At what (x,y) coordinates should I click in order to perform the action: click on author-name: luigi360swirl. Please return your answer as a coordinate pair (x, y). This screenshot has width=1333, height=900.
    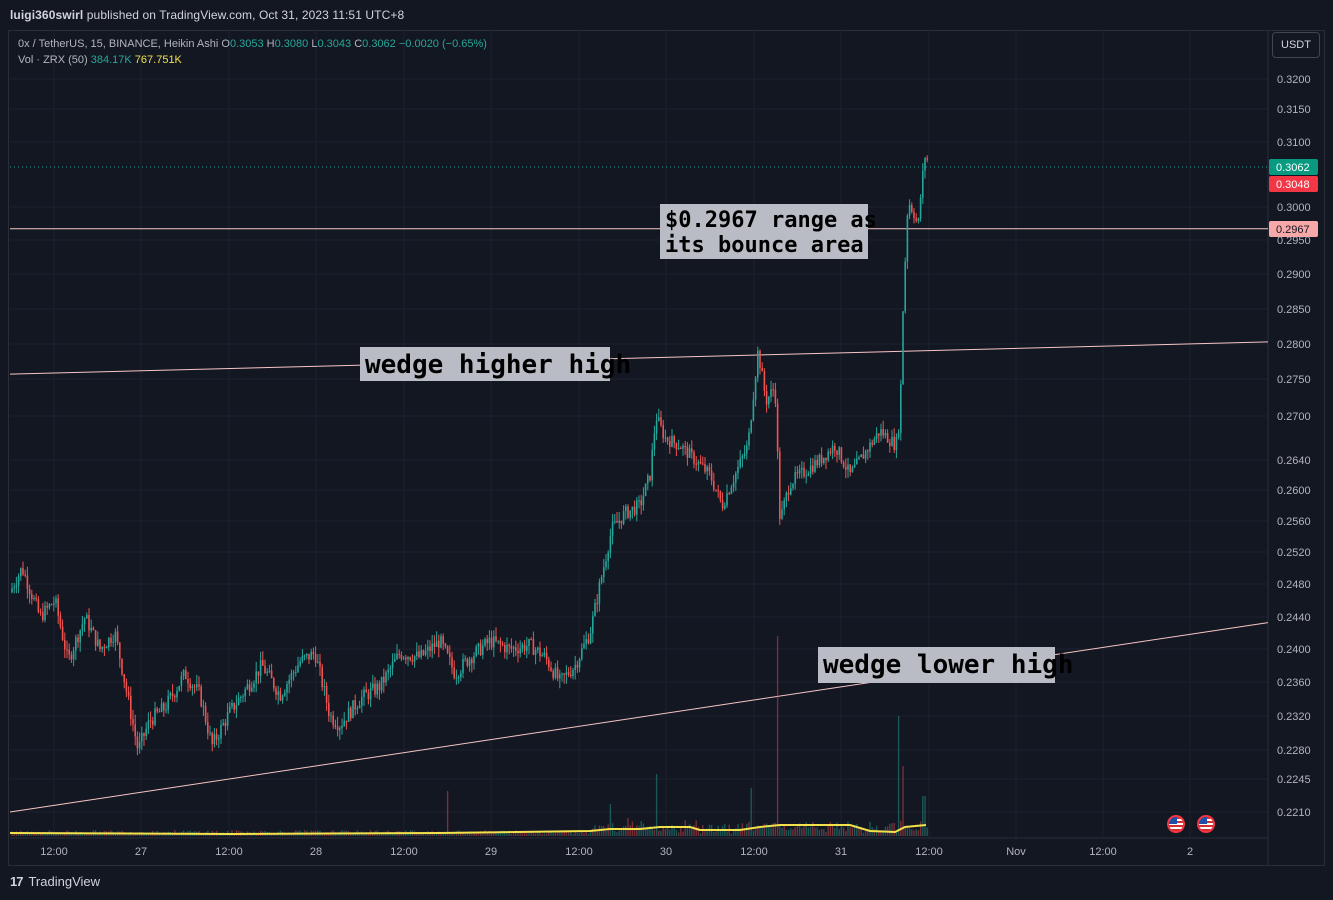
    Looking at the image, I should click on (47, 15).